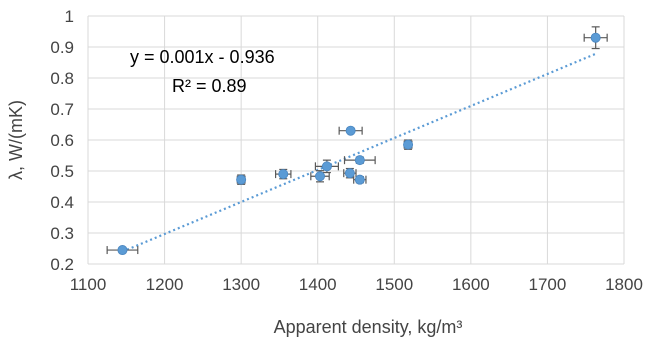  Describe the element at coordinates (318, 284) in the screenshot. I see `x-tick-label: 1400` at that location.